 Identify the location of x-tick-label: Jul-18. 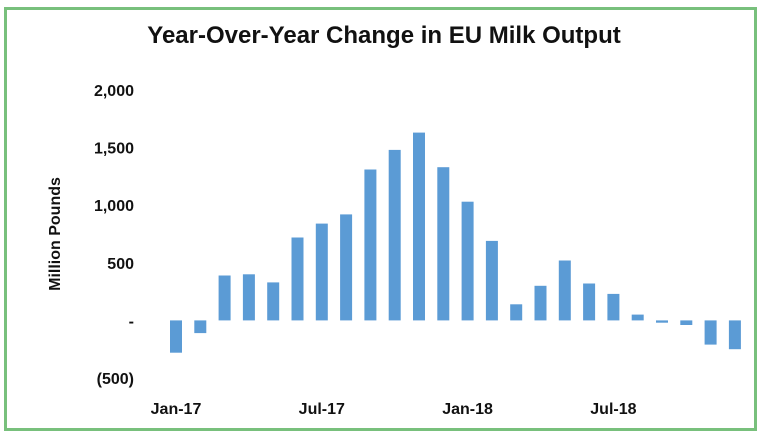
(613, 409).